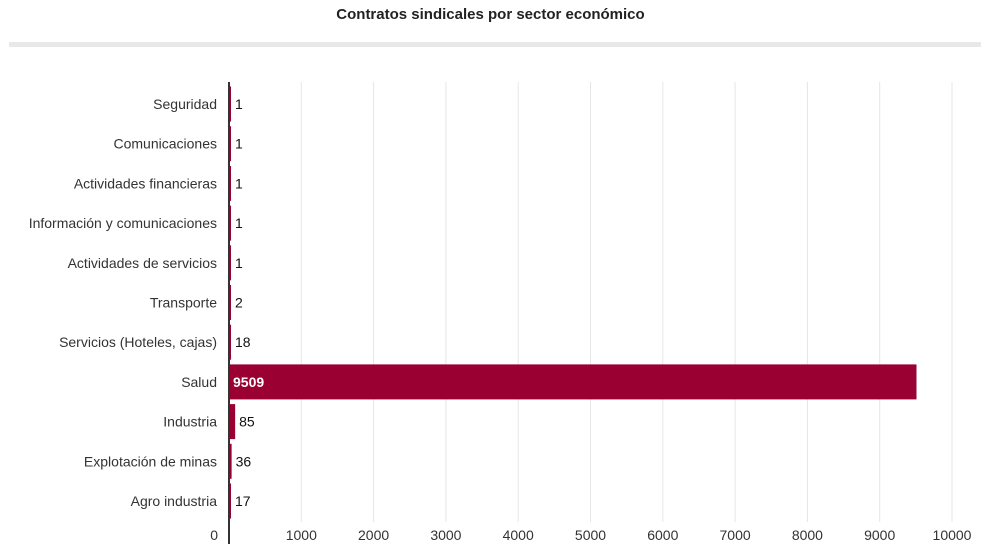 The image size is (981, 546). Describe the element at coordinates (243, 501) in the screenshot. I see `data-label: 17` at that location.